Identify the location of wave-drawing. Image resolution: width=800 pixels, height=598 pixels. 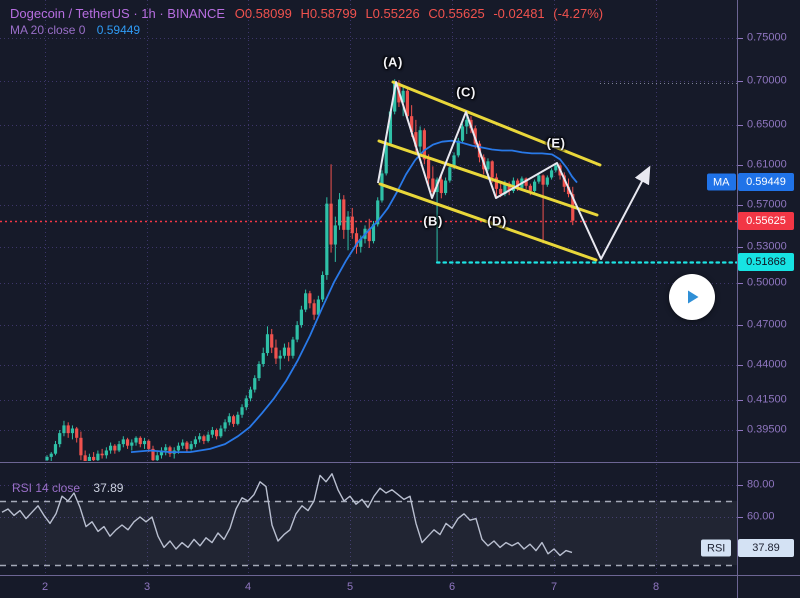
(514, 170).